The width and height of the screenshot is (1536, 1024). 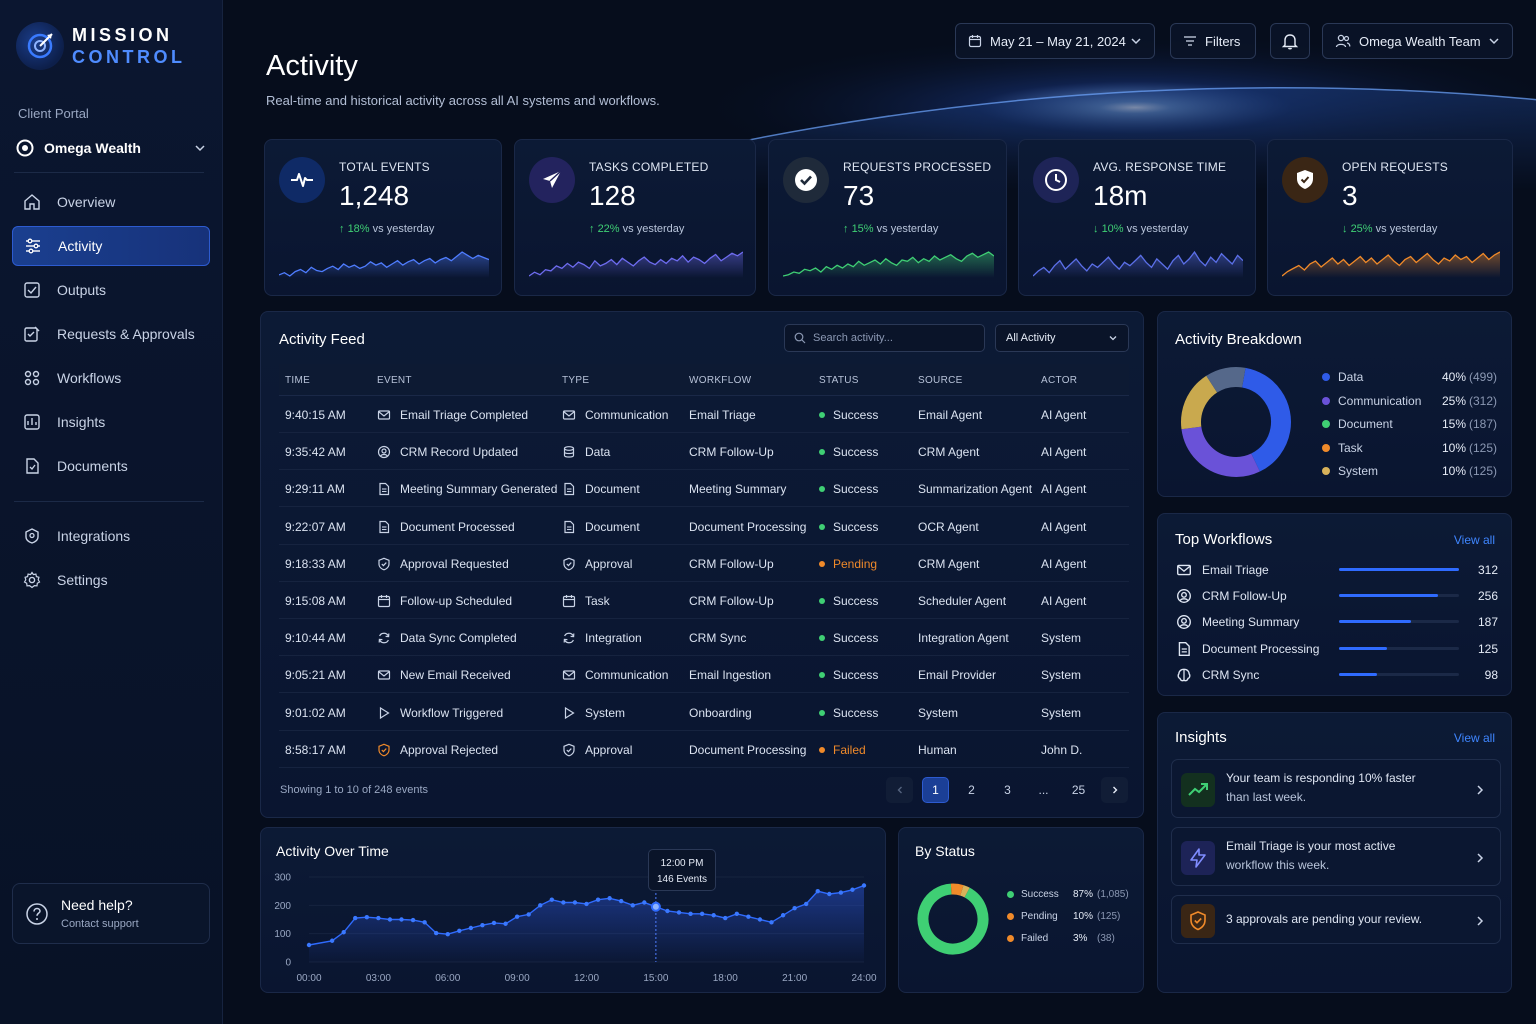 I want to click on page-button: 1, so click(x=935, y=790).